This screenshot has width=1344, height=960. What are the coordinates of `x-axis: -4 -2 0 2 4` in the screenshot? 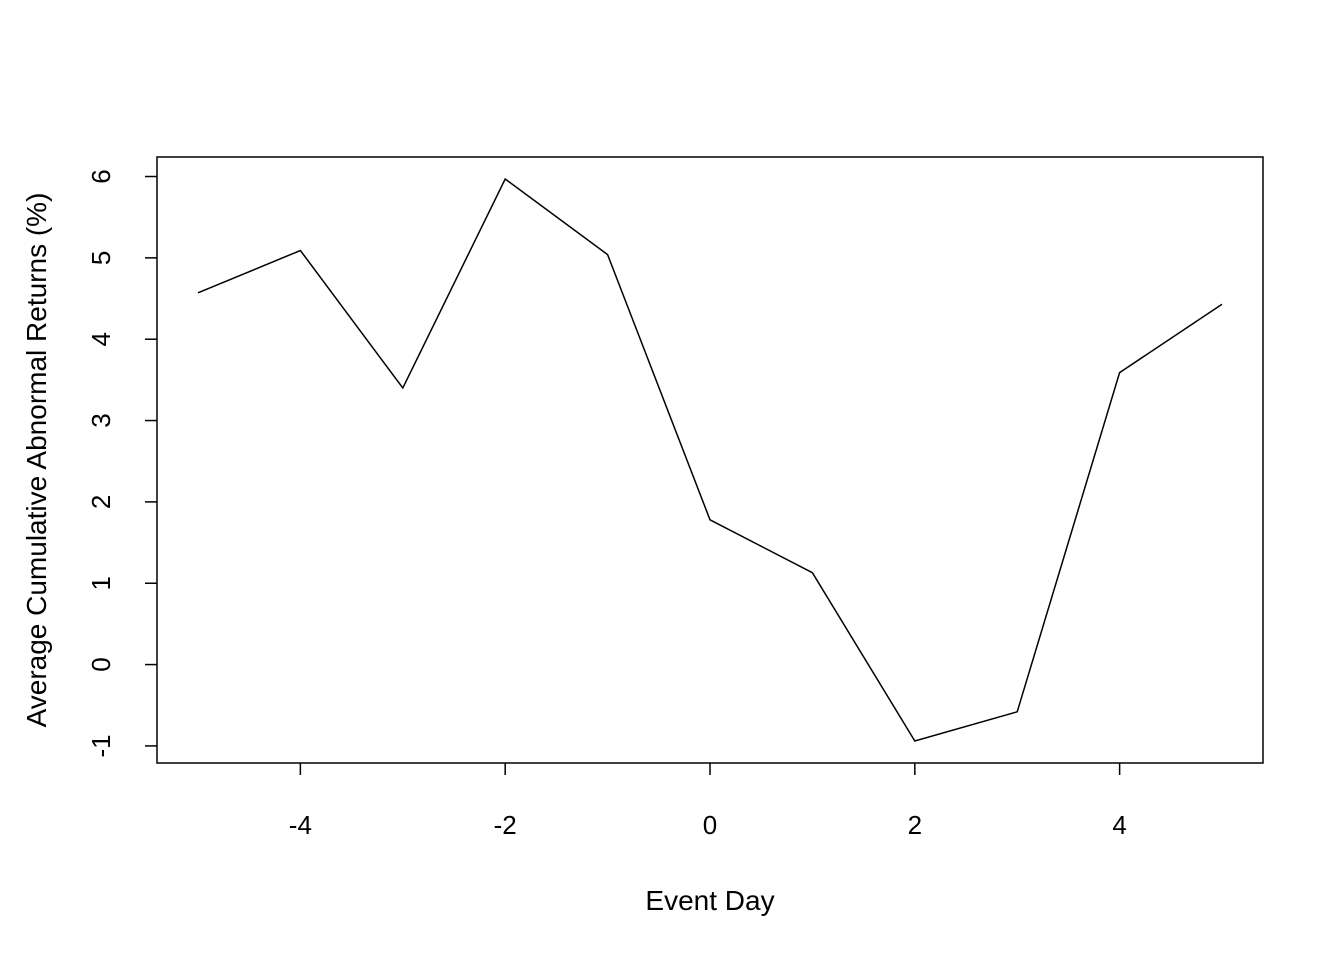 It's located at (708, 801).